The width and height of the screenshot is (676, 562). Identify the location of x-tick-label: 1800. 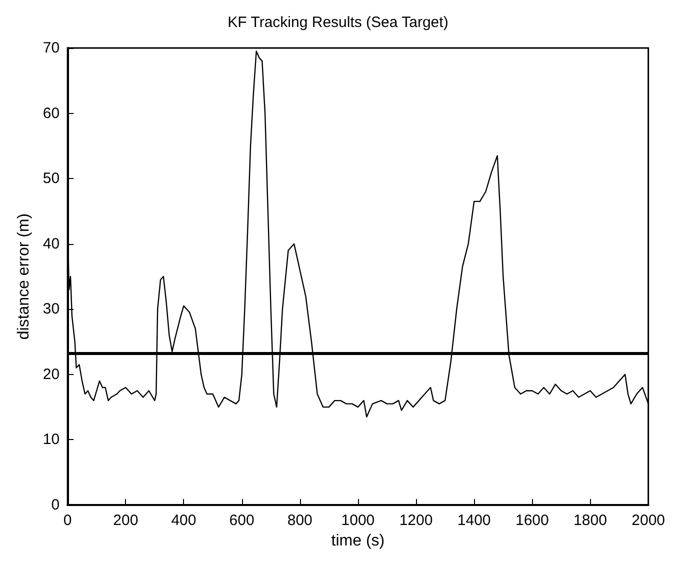
(590, 520).